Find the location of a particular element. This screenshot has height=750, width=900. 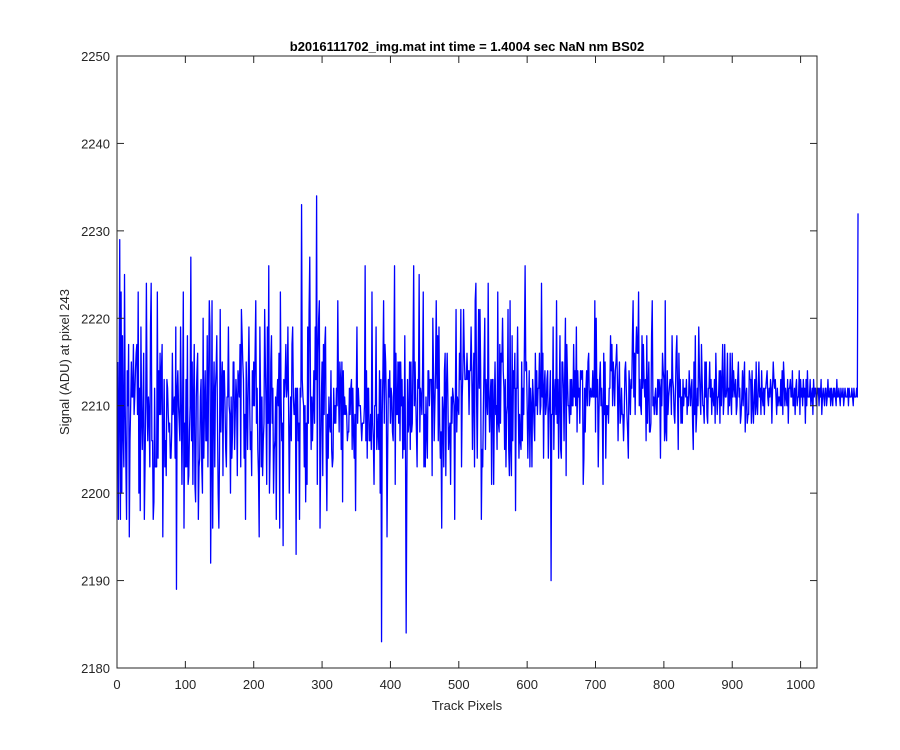

y-tick-label: 2230 is located at coordinates (95, 231).